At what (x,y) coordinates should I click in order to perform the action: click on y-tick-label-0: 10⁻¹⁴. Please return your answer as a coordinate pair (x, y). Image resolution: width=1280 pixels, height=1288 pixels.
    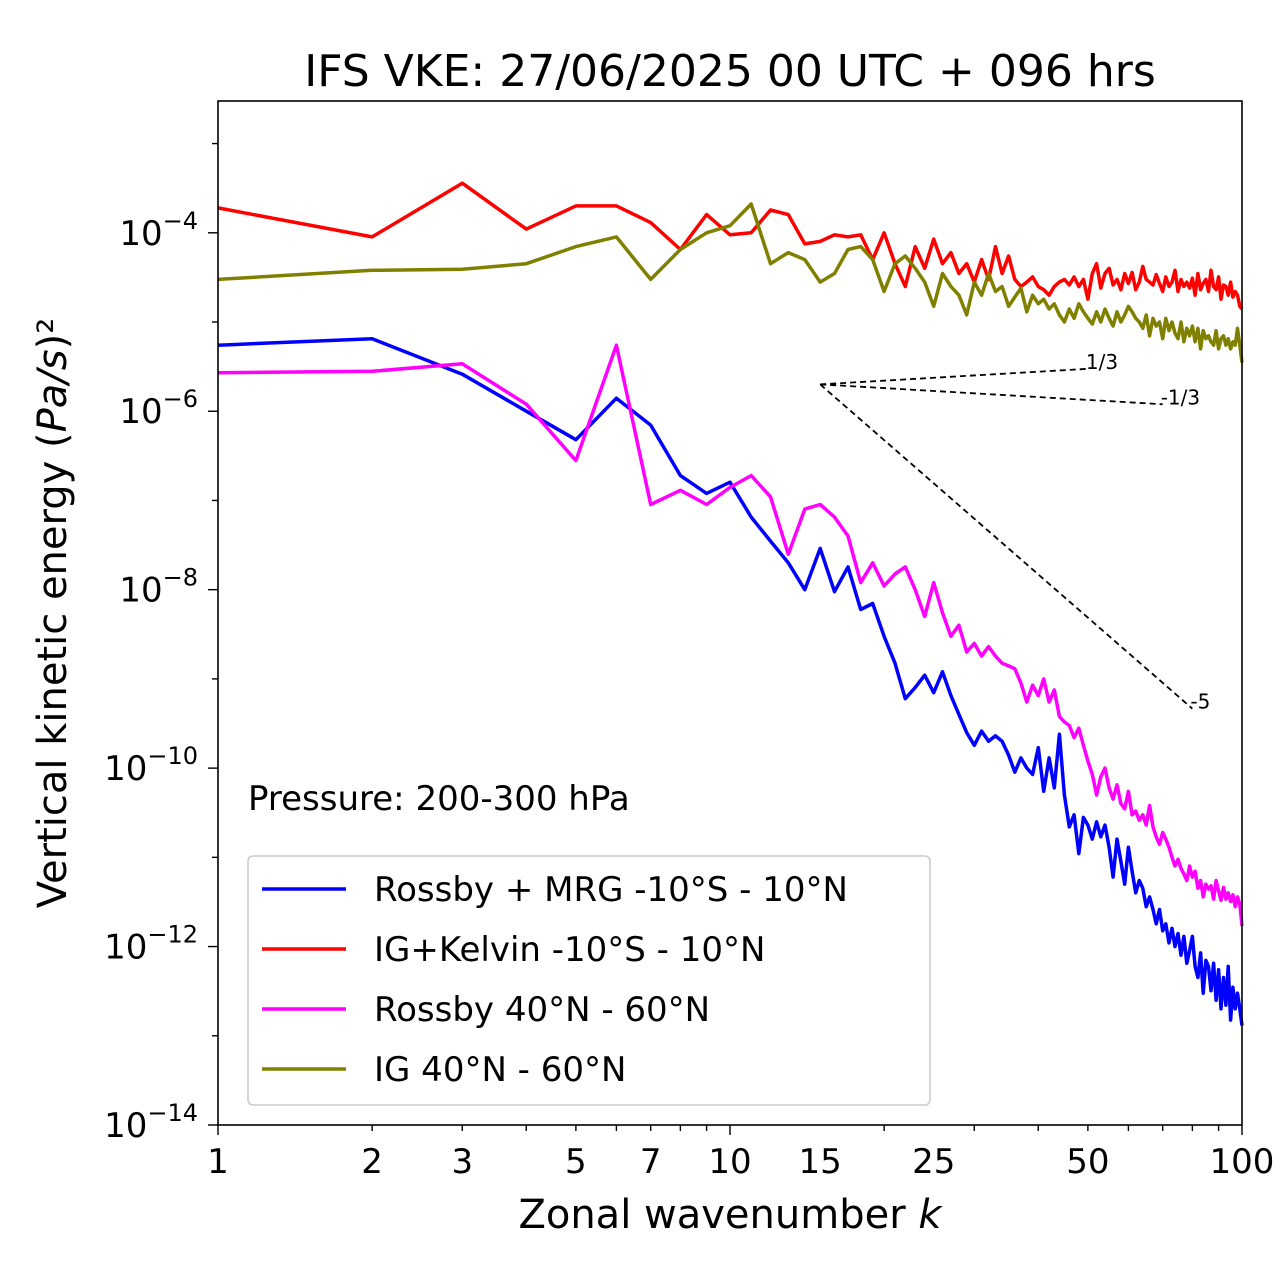
    Looking at the image, I should click on (151, 1122).